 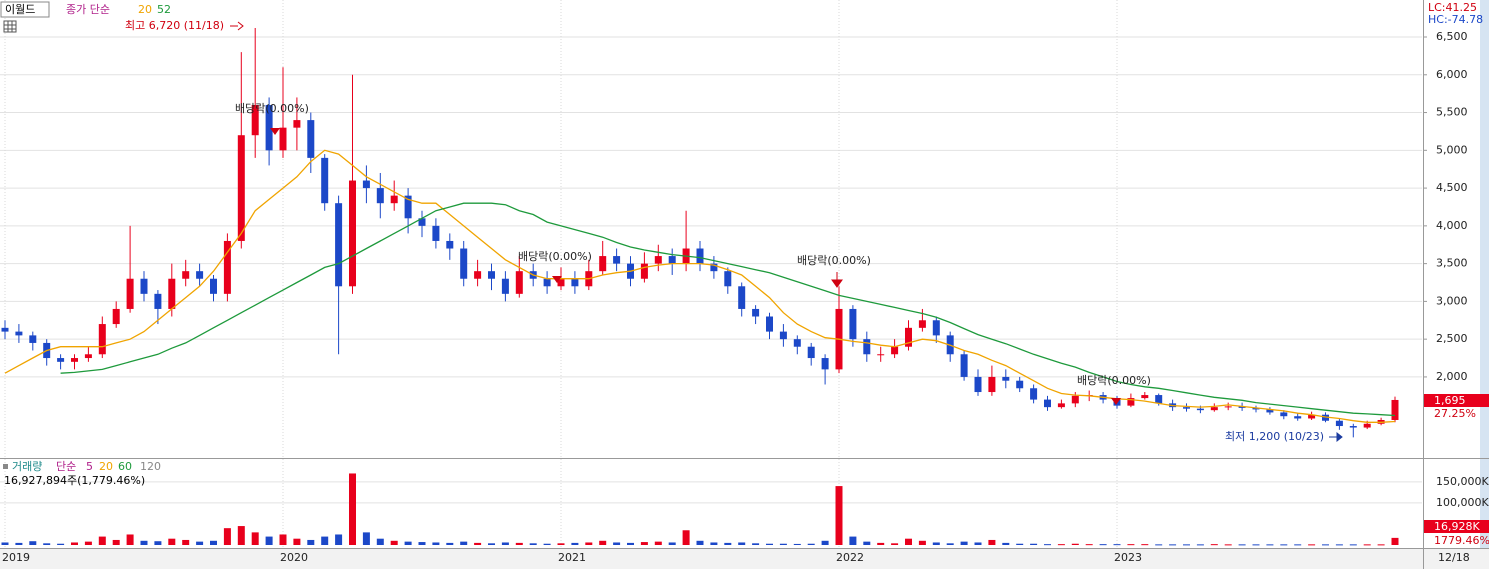 What do you see at coordinates (1455, 413) in the screenshot?
I see `change: 27.25%` at bounding box center [1455, 413].